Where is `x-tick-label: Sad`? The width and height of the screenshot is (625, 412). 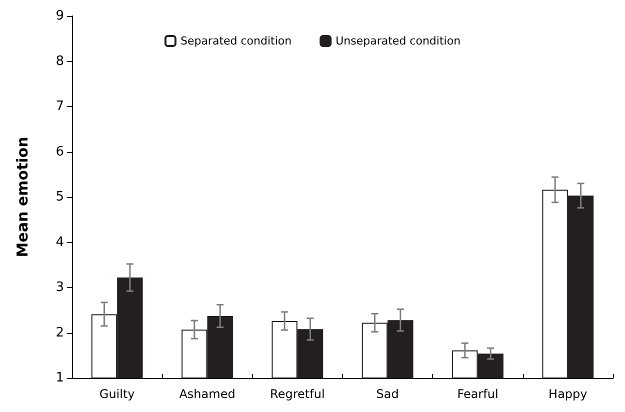
x-tick-label: Sad is located at coordinates (387, 394).